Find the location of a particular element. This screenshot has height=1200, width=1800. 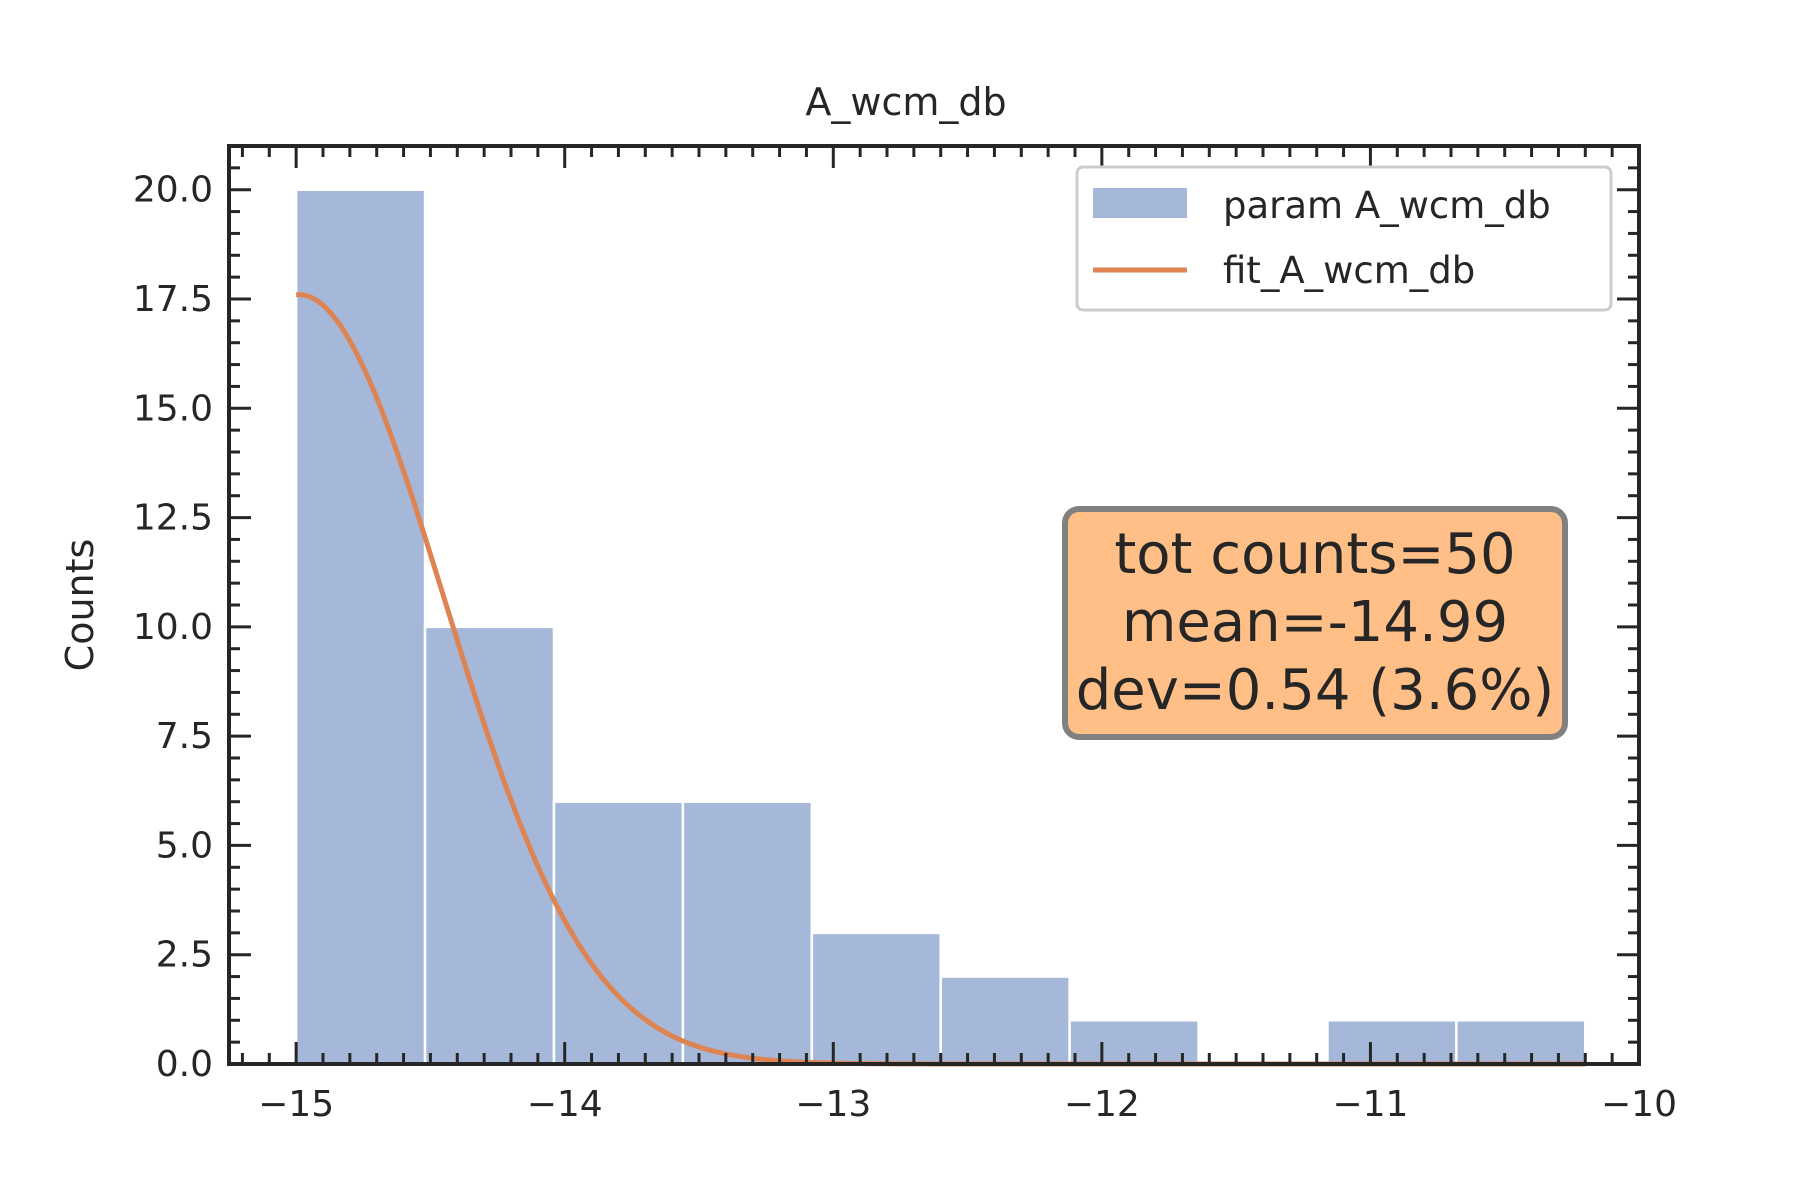

x-tick-labels: −15 −14 −13 −12 −11 −10 is located at coordinates (967, 1104).